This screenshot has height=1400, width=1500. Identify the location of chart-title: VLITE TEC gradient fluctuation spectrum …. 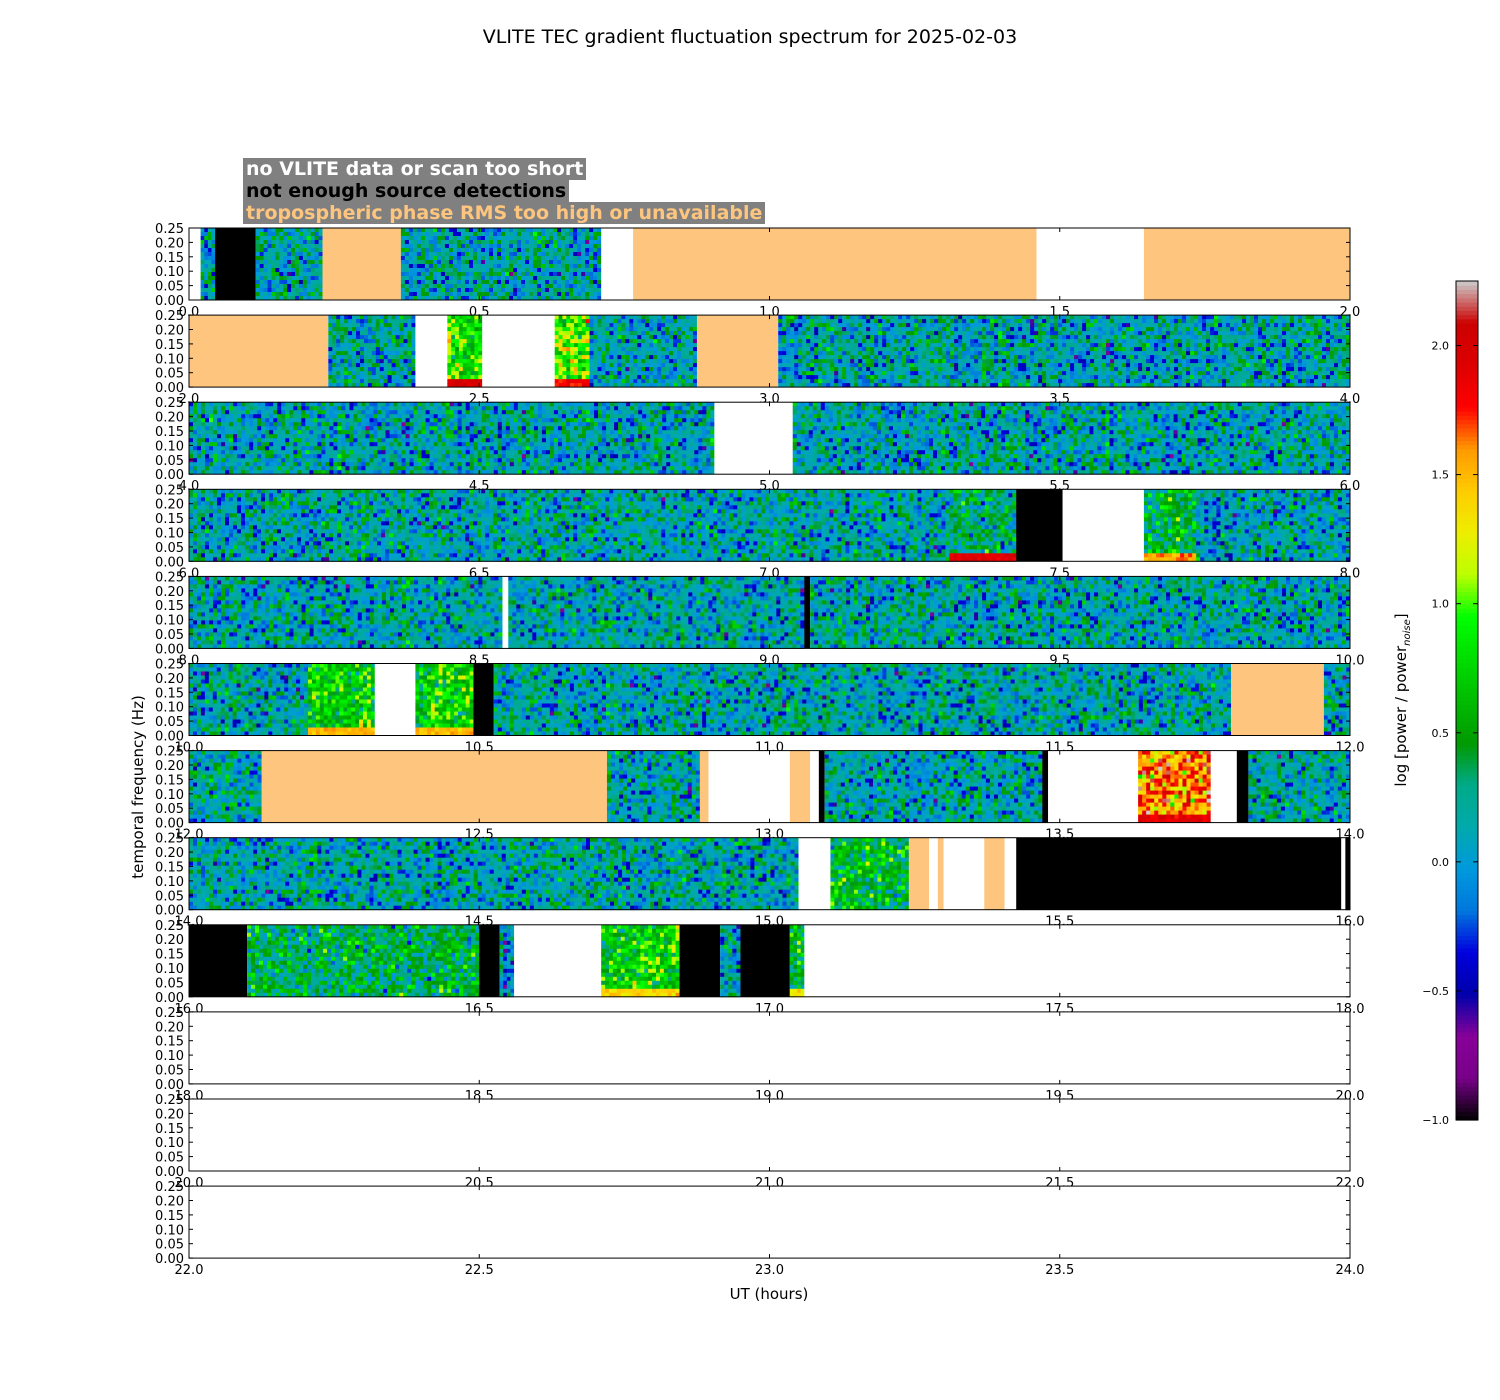
(750, 37).